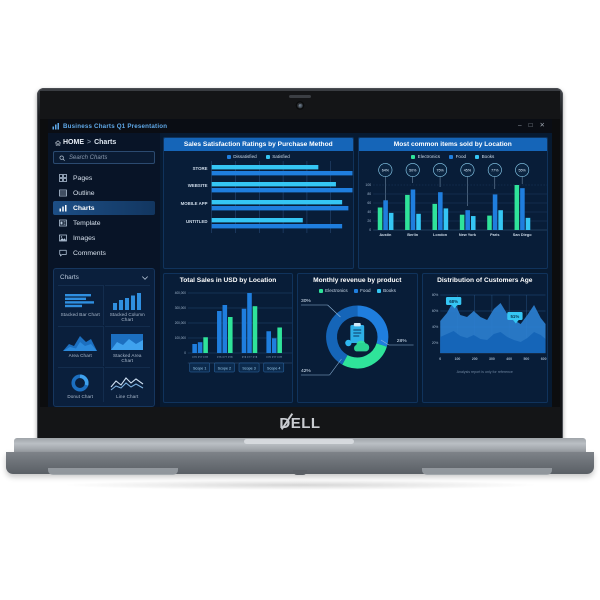  What do you see at coordinates (234, 332) in the screenshot?
I see `total-sales-svg: 400,000 300,000 200,000 100,000 0` at bounding box center [234, 332].